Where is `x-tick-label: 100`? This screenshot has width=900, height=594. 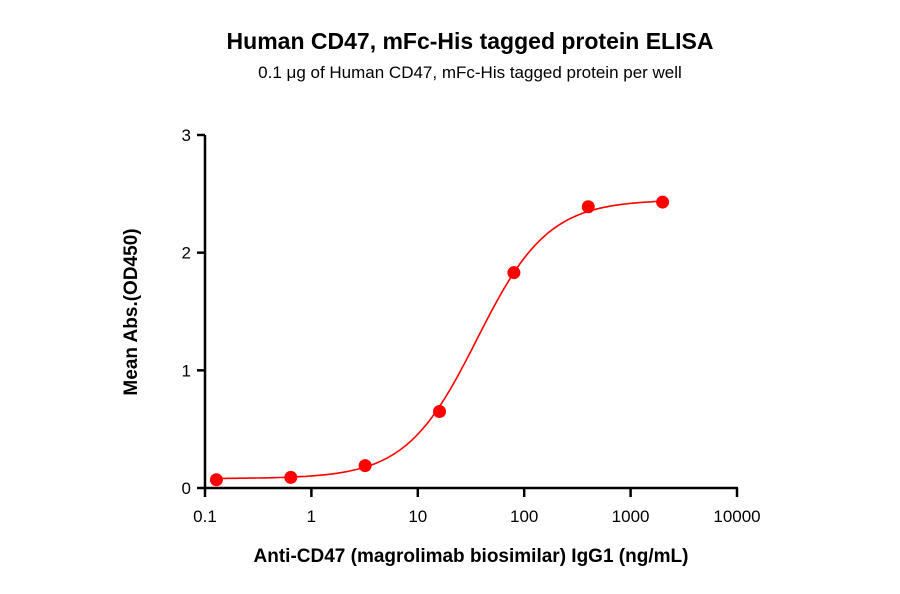 x-tick-label: 100 is located at coordinates (524, 516).